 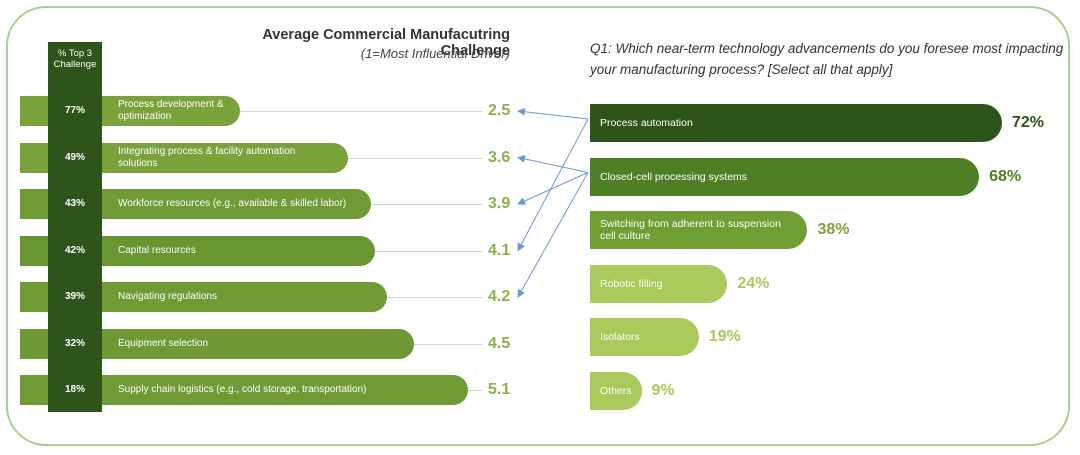 What do you see at coordinates (631, 283) in the screenshot?
I see `technology-label: Robotic filling` at bounding box center [631, 283].